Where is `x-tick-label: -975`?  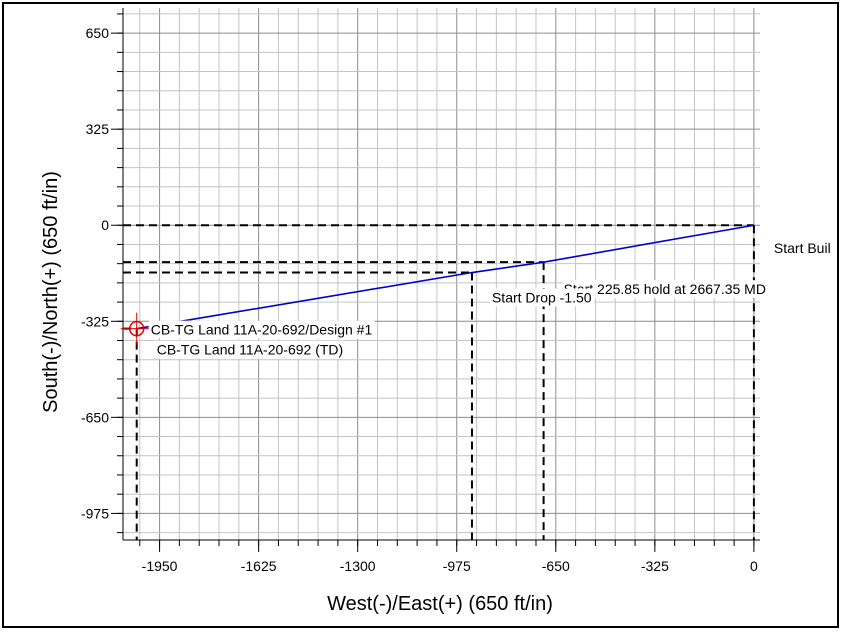
x-tick-label: -975 is located at coordinates (457, 566).